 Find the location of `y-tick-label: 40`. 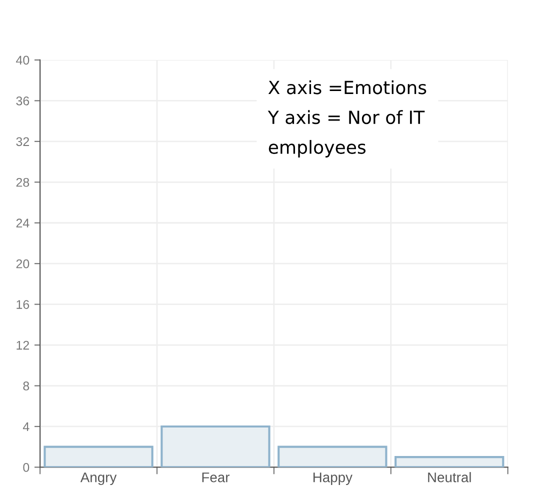

y-tick-label: 40 is located at coordinates (23, 60).